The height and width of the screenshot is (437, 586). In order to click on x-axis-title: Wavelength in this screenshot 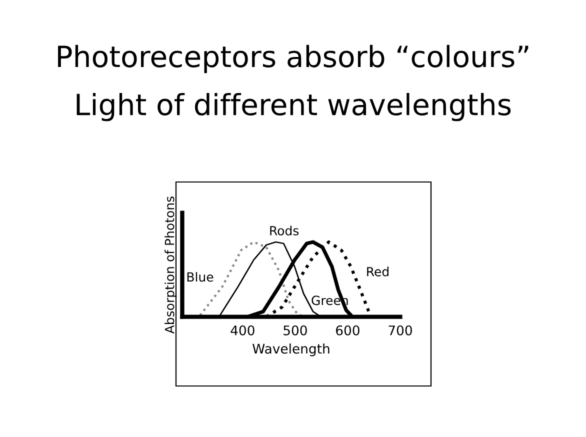, I will do `click(291, 349)`.